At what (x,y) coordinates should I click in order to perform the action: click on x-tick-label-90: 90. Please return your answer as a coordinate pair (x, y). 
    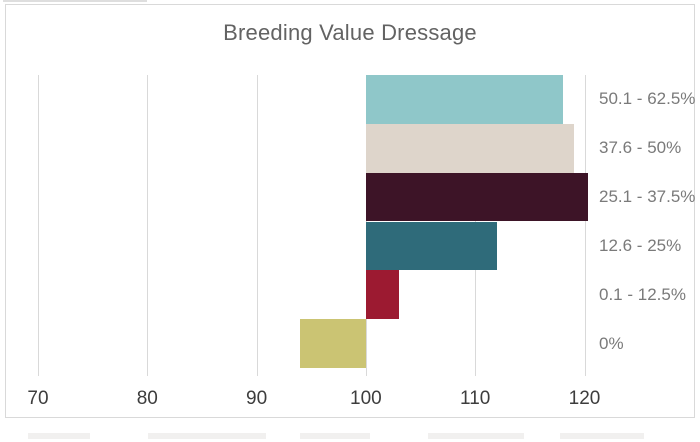
    Looking at the image, I should click on (257, 398).